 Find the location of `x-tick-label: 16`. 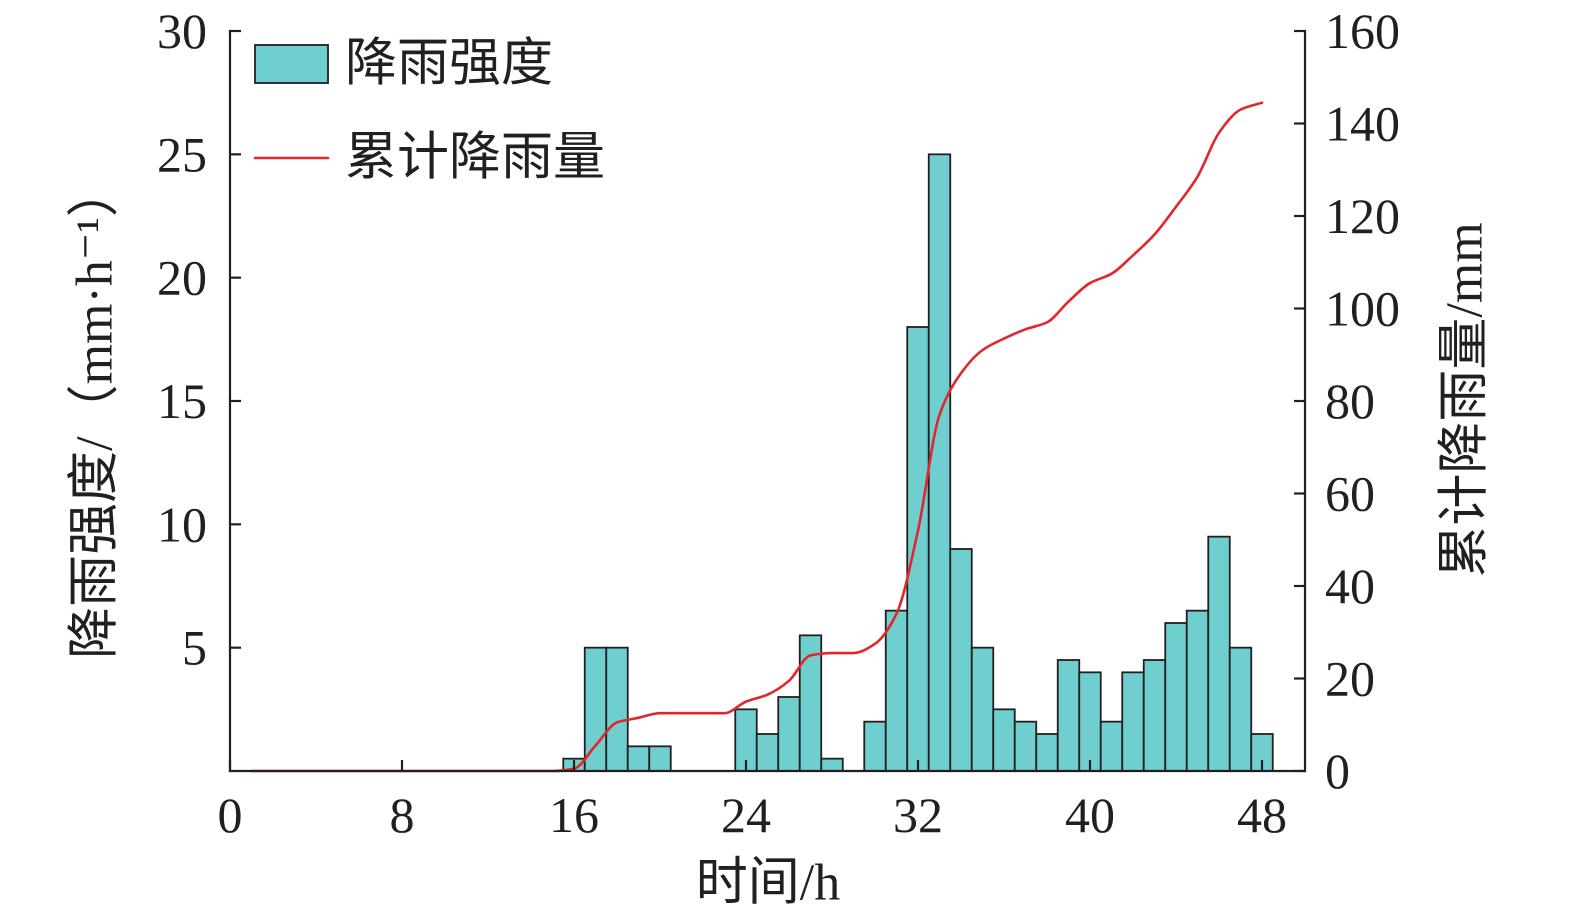

x-tick-label: 16 is located at coordinates (574, 815).